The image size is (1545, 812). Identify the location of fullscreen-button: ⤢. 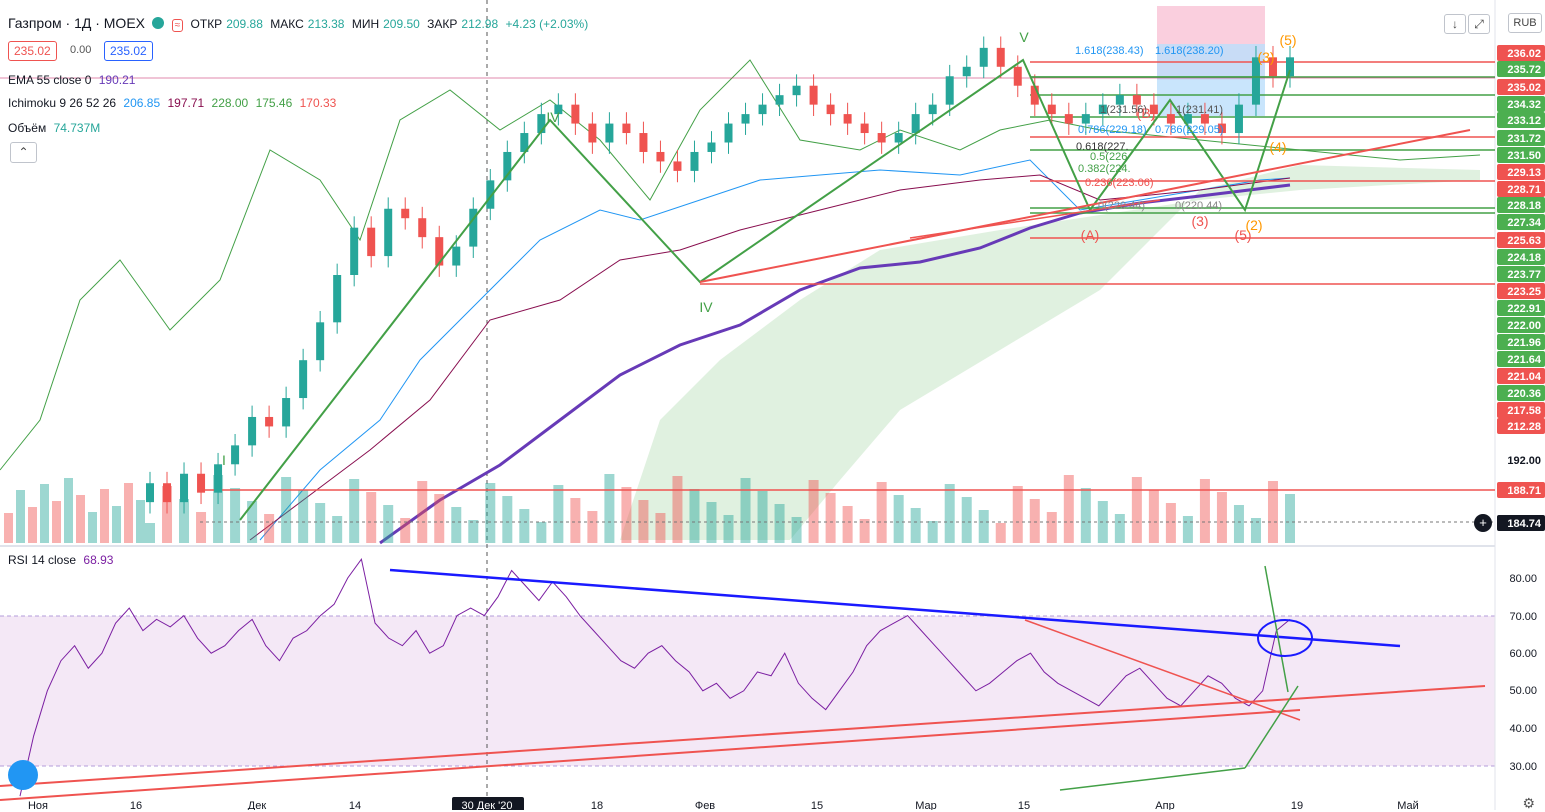
(1479, 24).